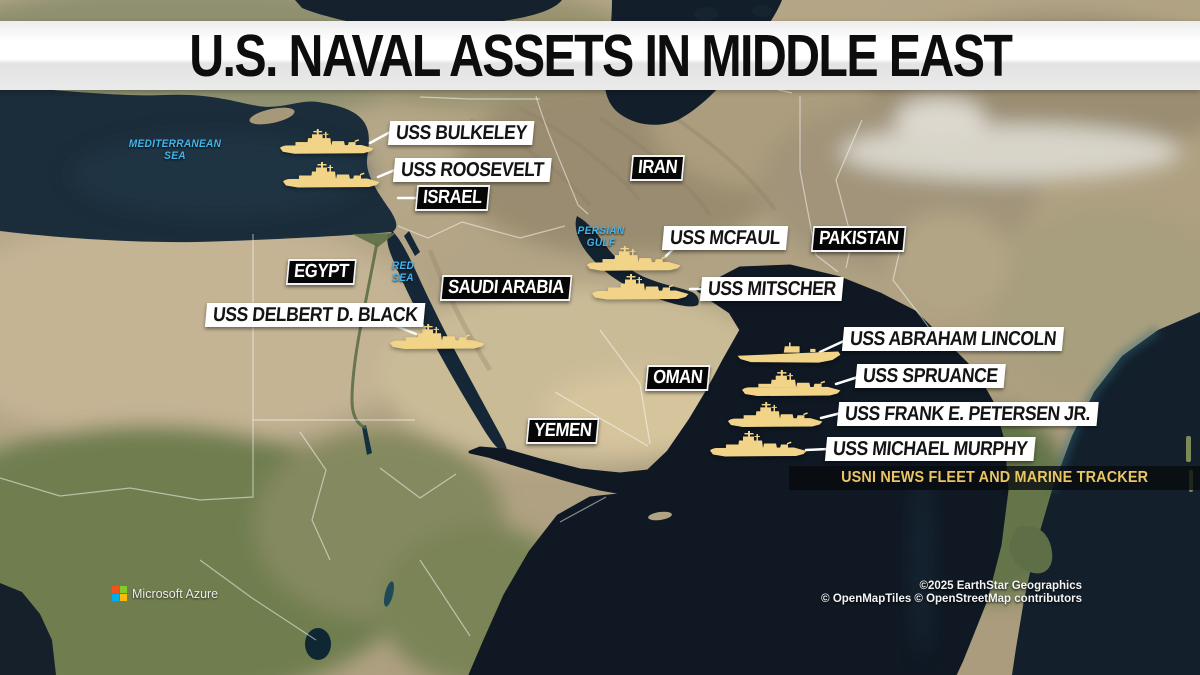 The height and width of the screenshot is (675, 1200). Describe the element at coordinates (930, 449) in the screenshot. I see `ship-label-uss-michael-murphy: USS MICHAEL MURPHY` at that location.